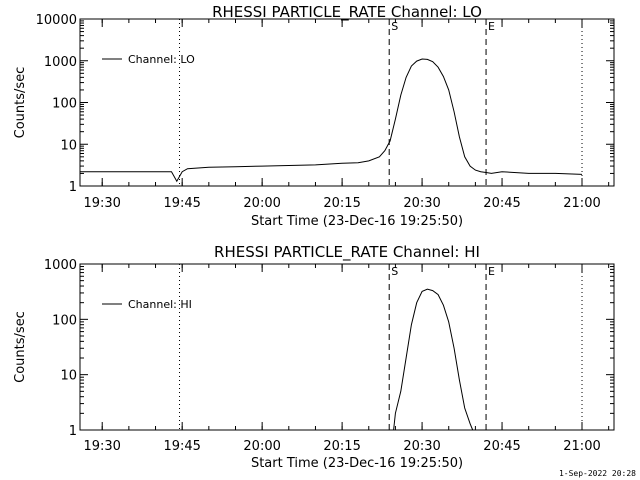 The width and height of the screenshot is (640, 480). I want to click on series-line, so click(433, 359).